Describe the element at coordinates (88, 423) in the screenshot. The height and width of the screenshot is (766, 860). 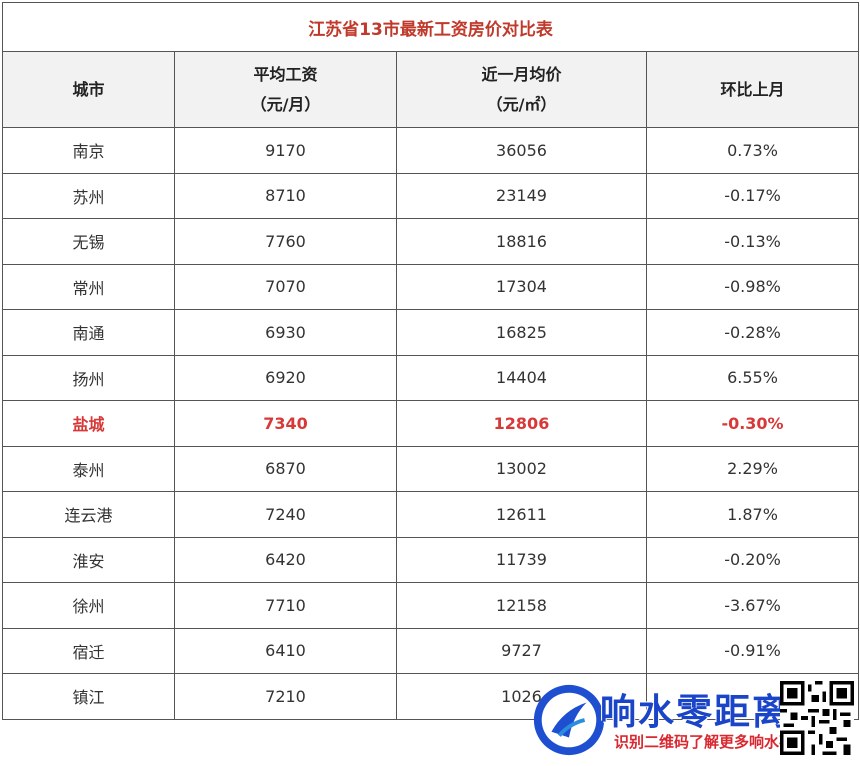
I see `cell-city: 盐城` at that location.